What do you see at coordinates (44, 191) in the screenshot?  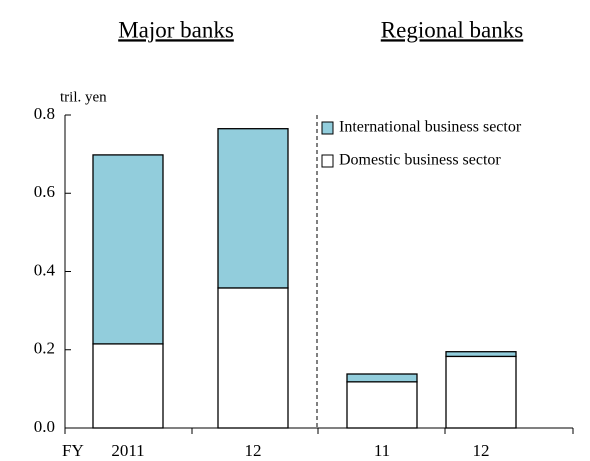 I see `y-tick-label: 0.6` at bounding box center [44, 191].